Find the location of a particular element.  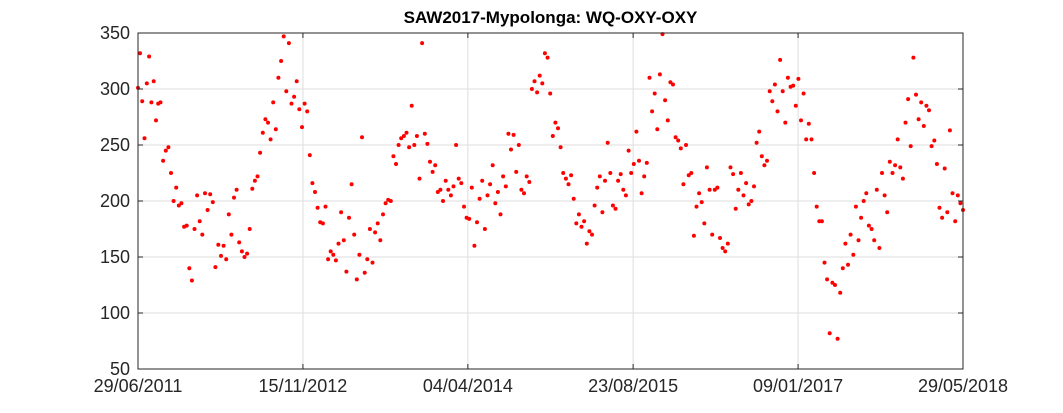

y-tick-label: 300 is located at coordinates (115, 89).